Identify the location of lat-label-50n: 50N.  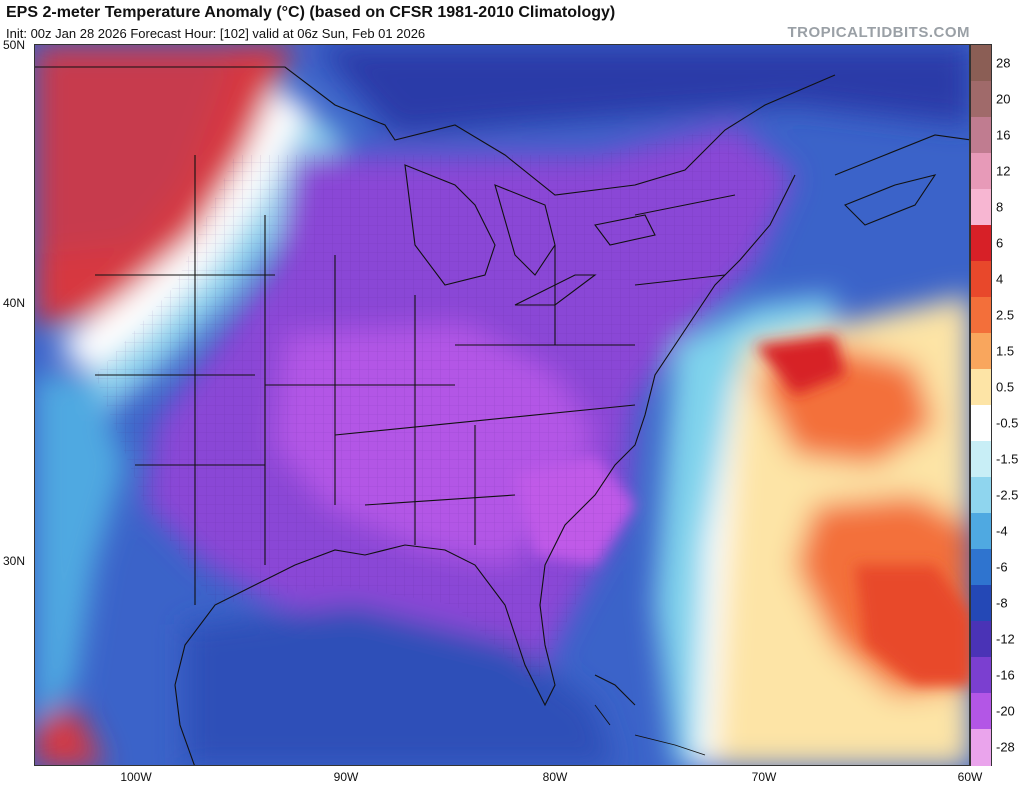
(14, 45).